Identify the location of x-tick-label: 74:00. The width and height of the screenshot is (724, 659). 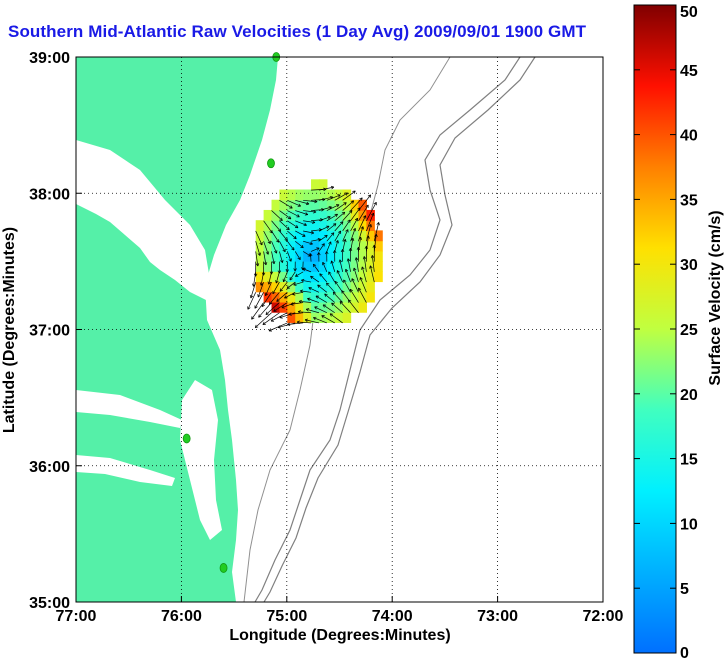
(392, 616).